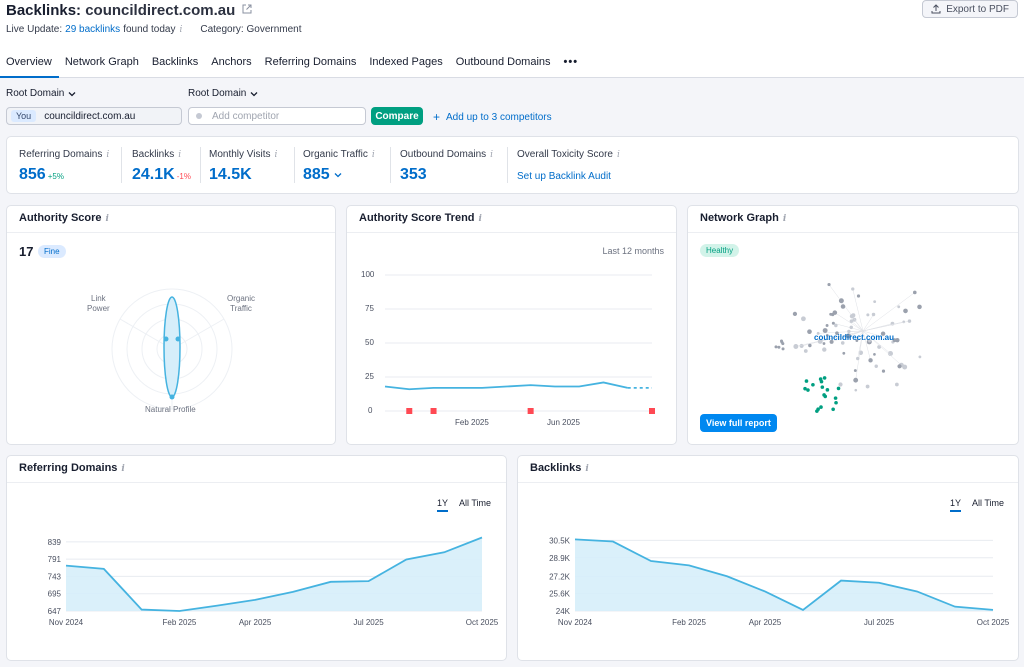 Image resolution: width=1024 pixels, height=667 pixels. I want to click on stat-delta: -1%, so click(183, 176).